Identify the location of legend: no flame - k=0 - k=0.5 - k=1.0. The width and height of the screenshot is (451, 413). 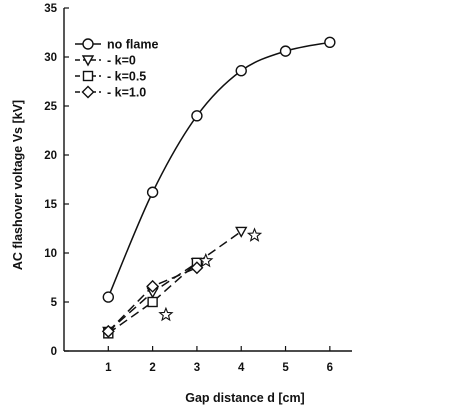
(116, 69).